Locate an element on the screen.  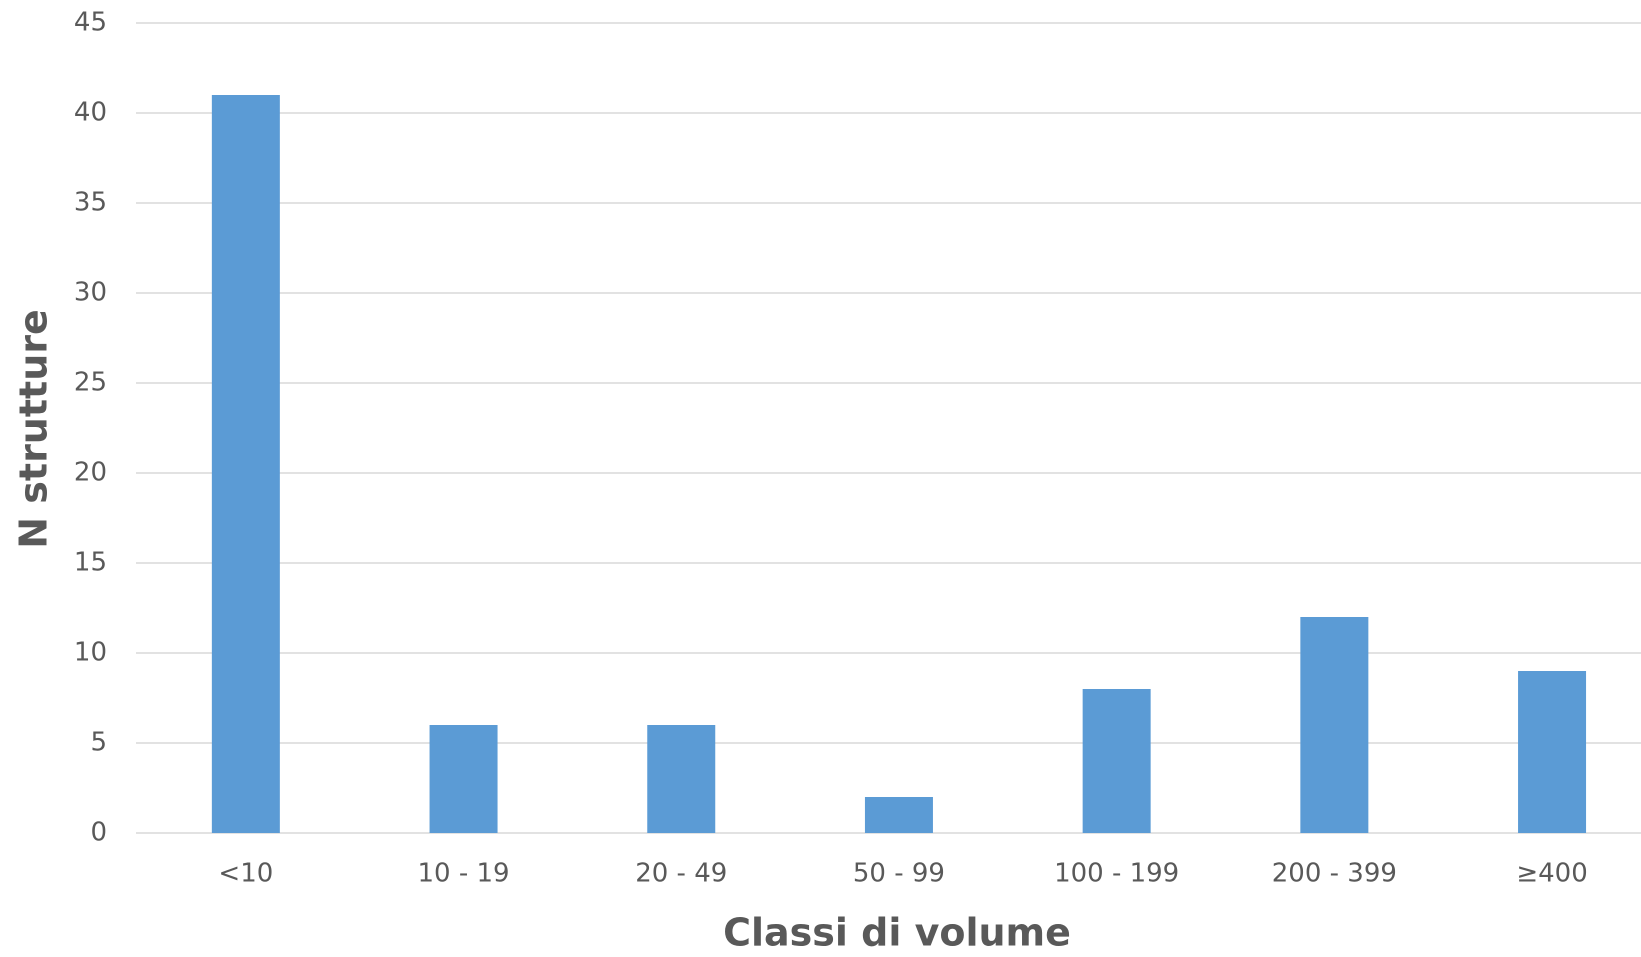
y-tick-label: 0 is located at coordinates (98, 833).